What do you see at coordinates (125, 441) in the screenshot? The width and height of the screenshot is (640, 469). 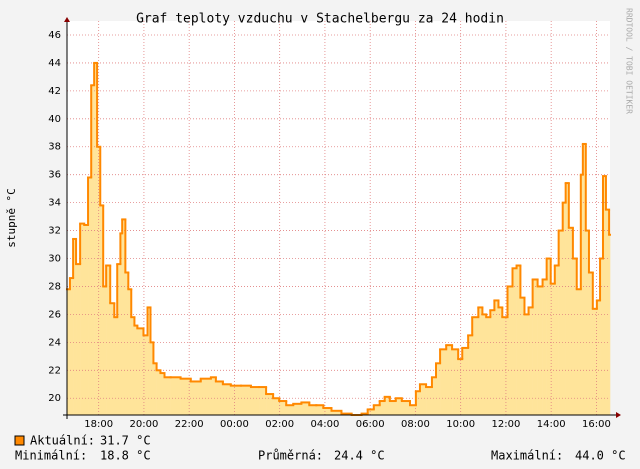 I see `stat-value: 31.7 °C` at bounding box center [125, 441].